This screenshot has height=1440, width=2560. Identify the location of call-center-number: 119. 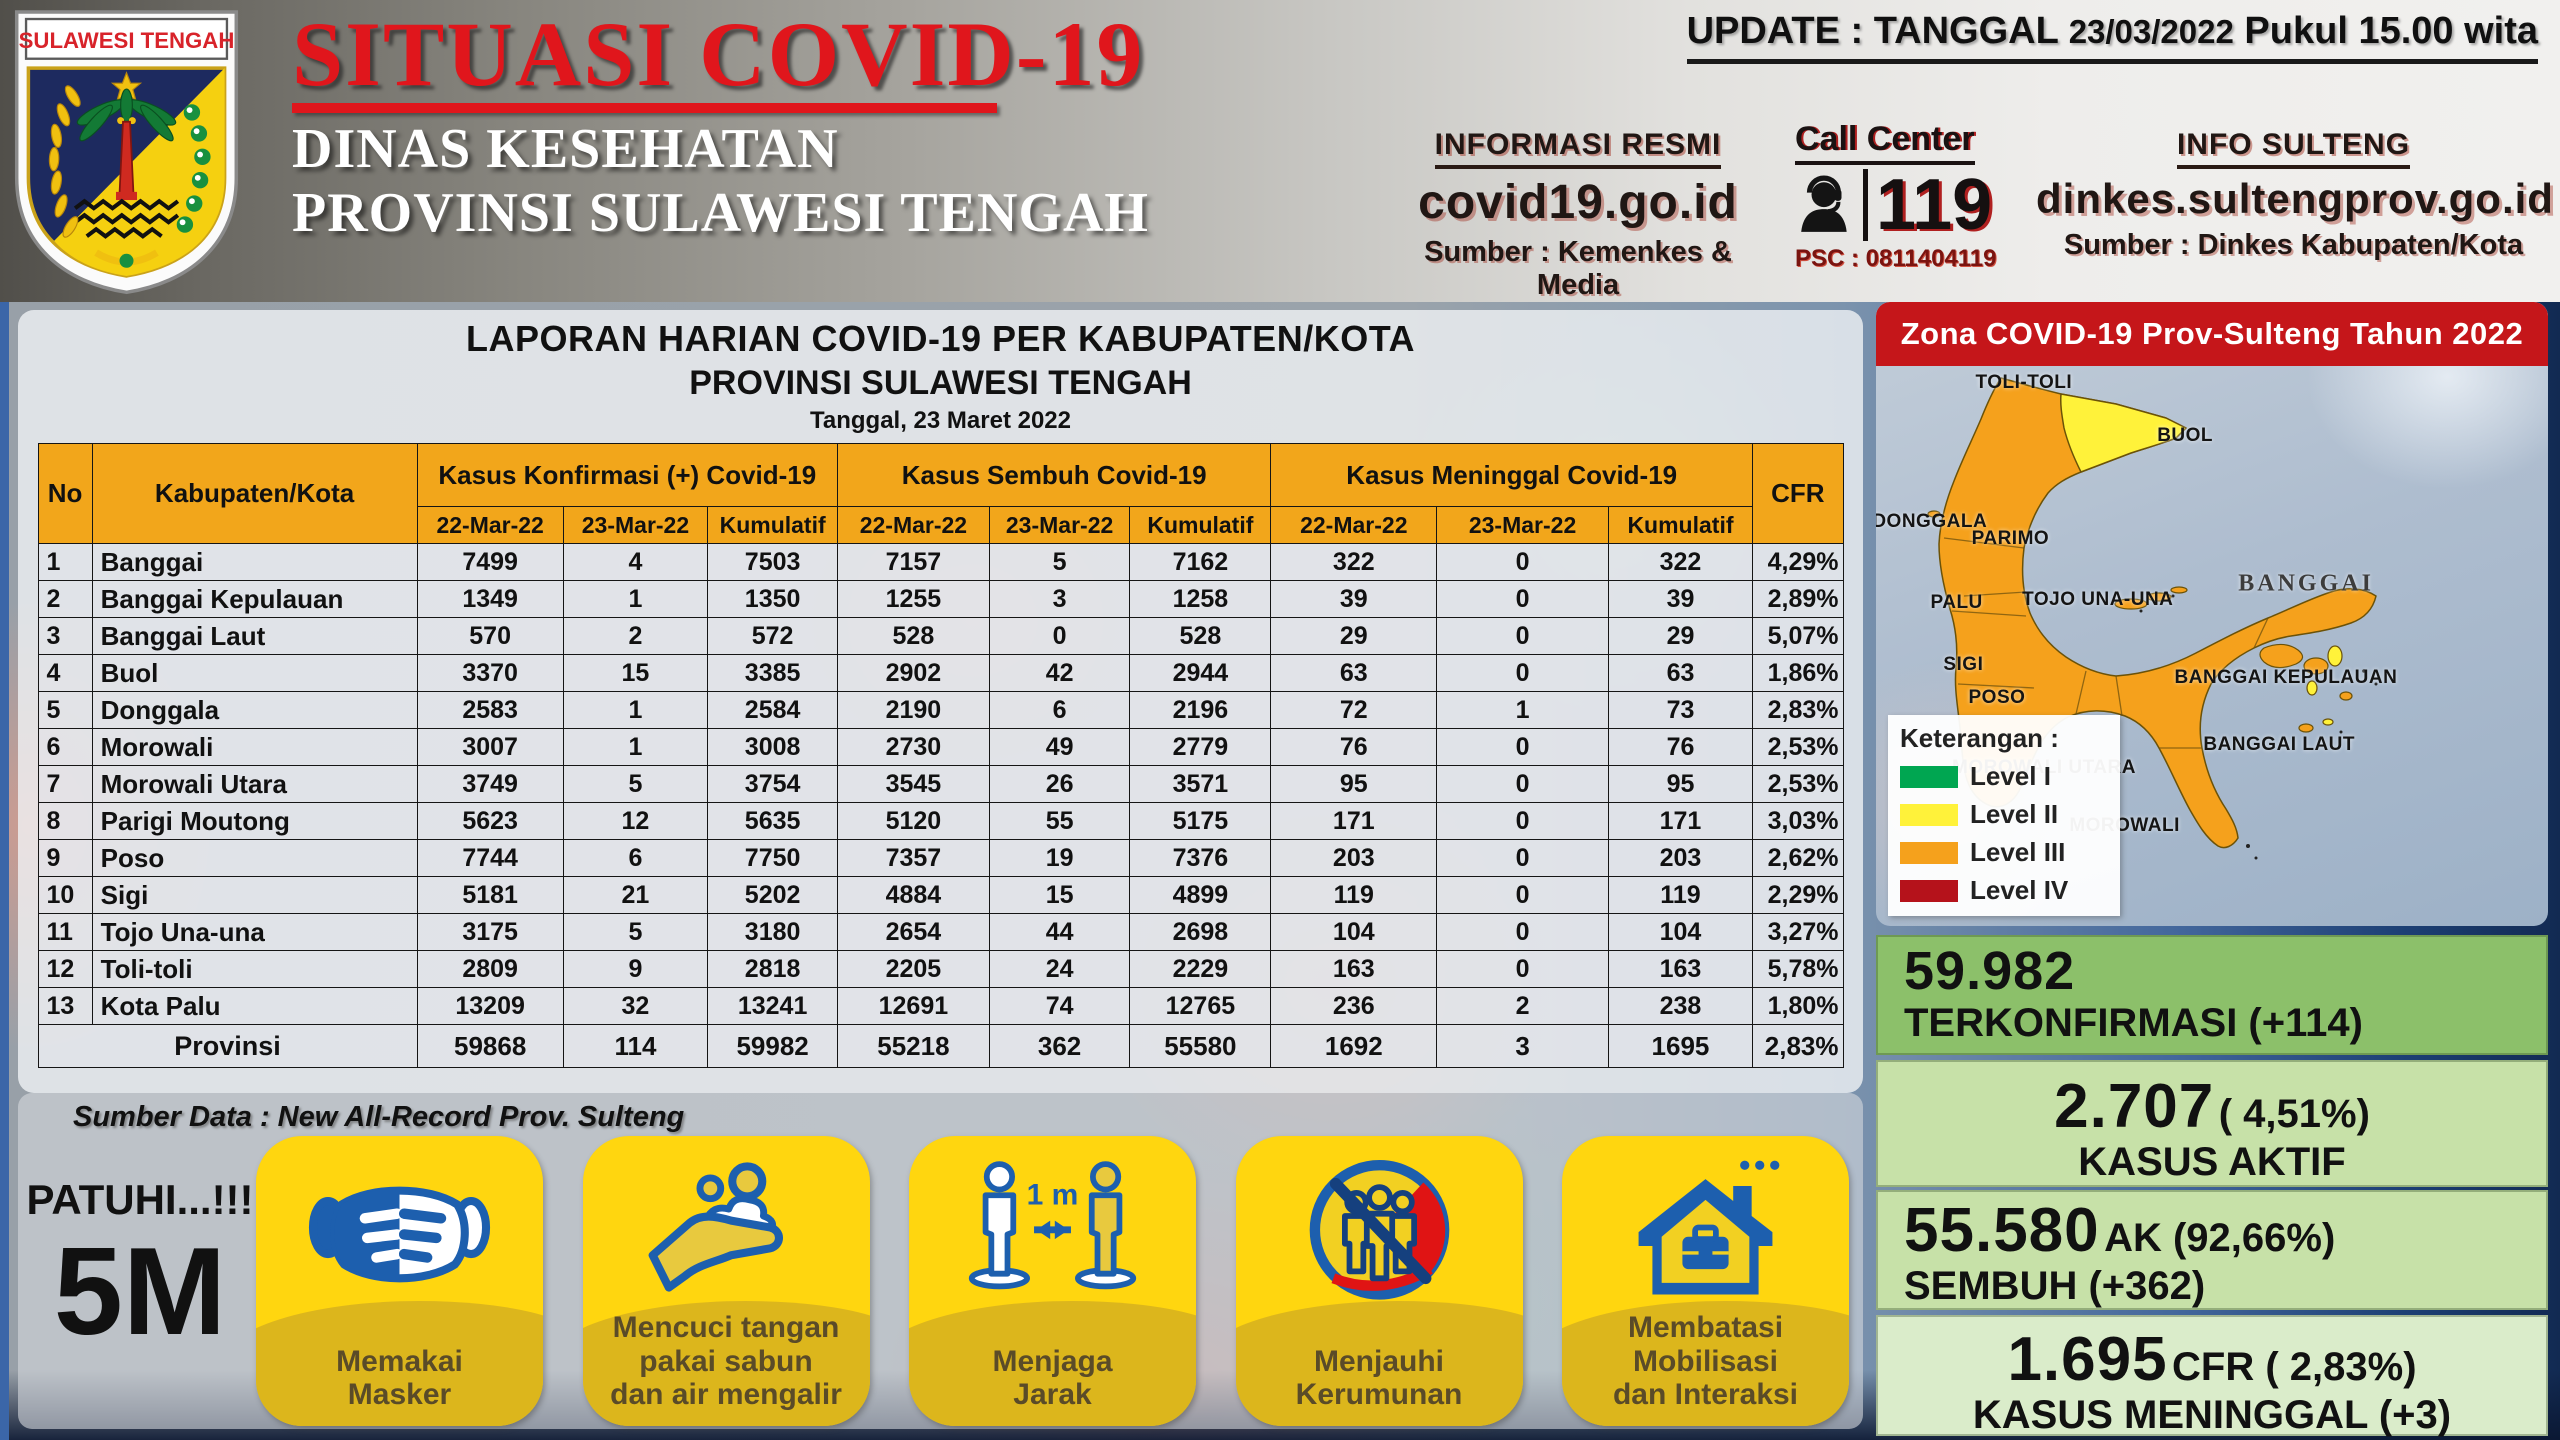
(1927, 205).